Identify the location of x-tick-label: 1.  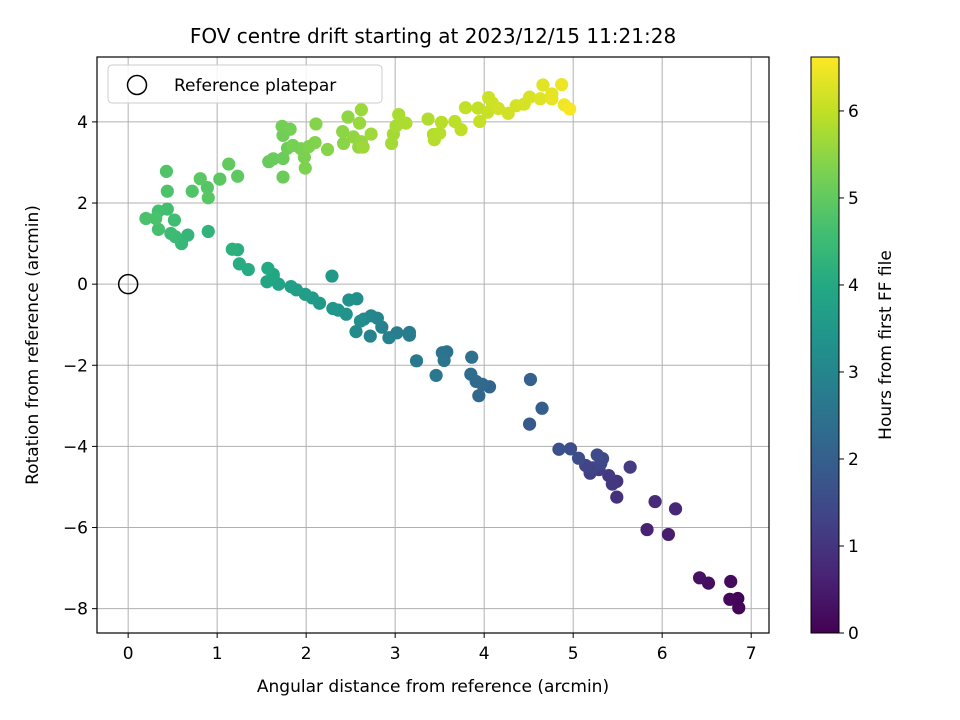
(217, 654).